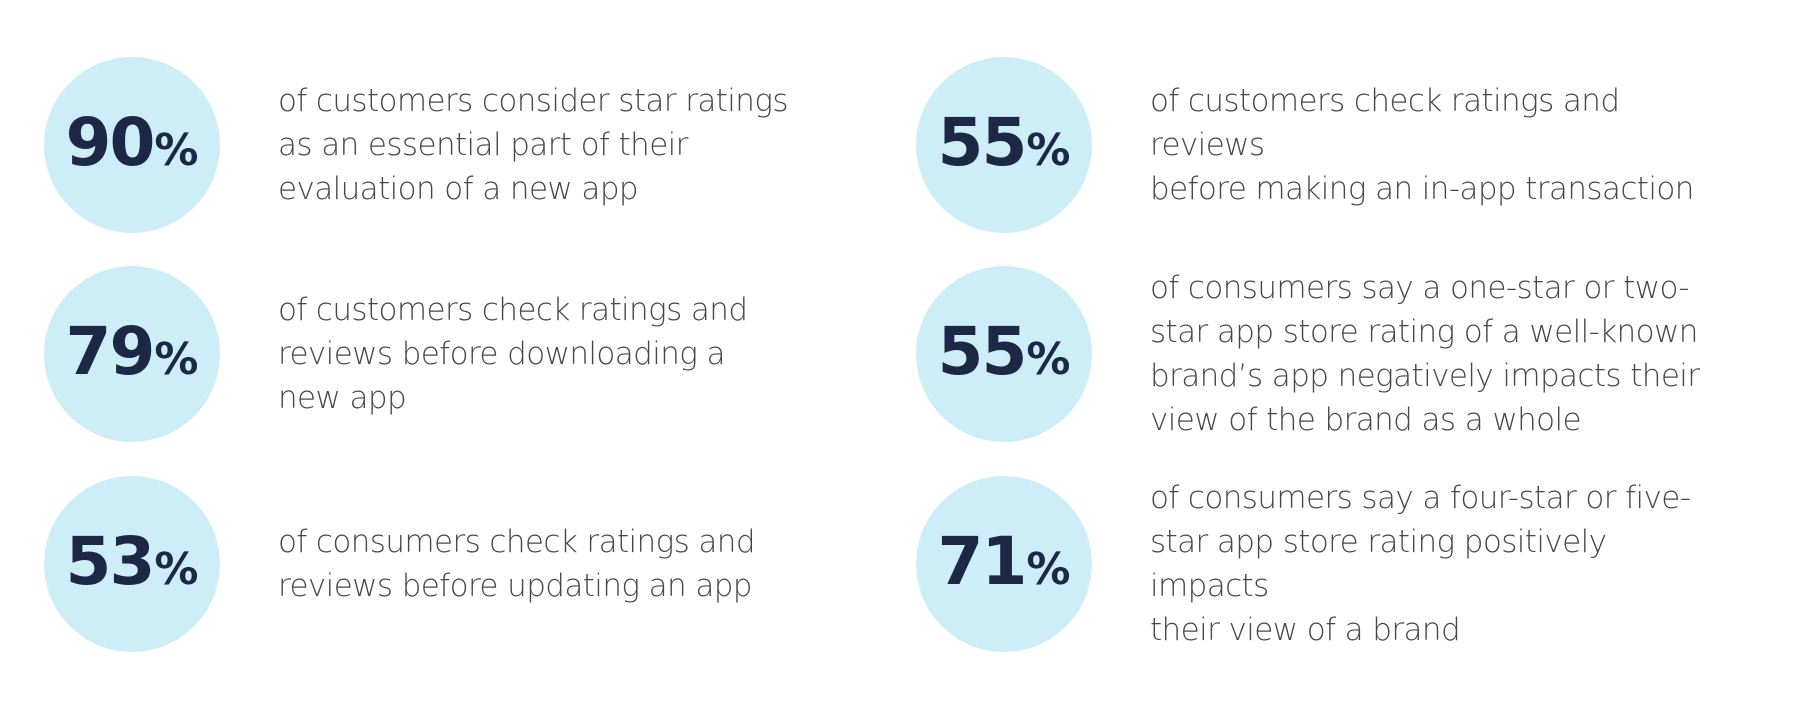 This screenshot has height=710, width=1820. Describe the element at coordinates (110, 142) in the screenshot. I see `stat-value: 90` at that location.